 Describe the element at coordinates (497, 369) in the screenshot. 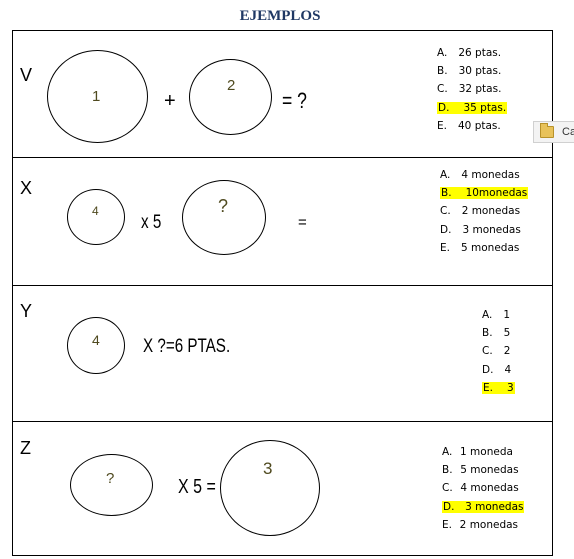

I see `option-d: D. 4` at that location.